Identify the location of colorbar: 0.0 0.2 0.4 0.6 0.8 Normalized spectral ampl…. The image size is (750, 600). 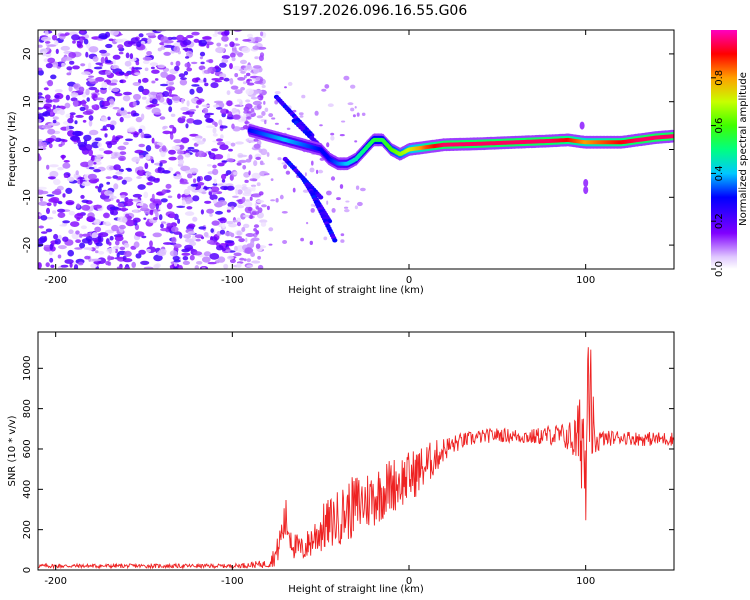
(730, 153).